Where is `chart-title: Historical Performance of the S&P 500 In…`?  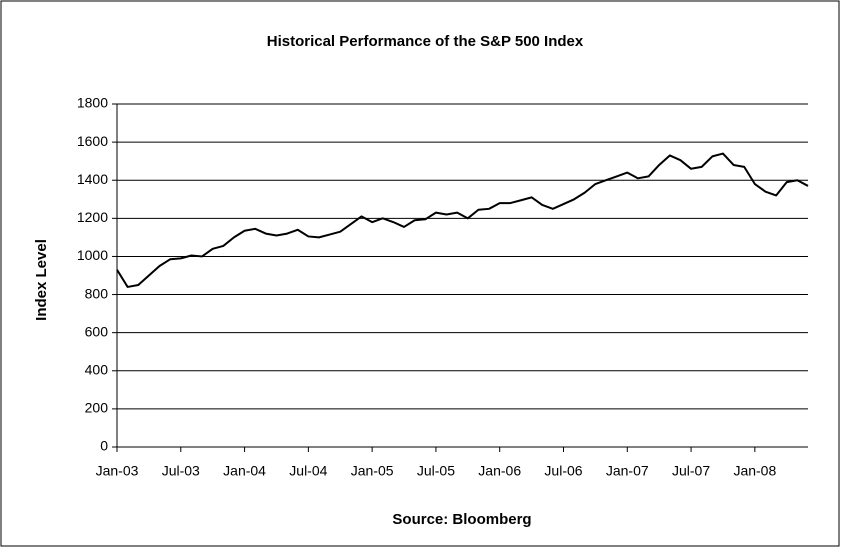 chart-title: Historical Performance of the S&P 500 In… is located at coordinates (425, 41).